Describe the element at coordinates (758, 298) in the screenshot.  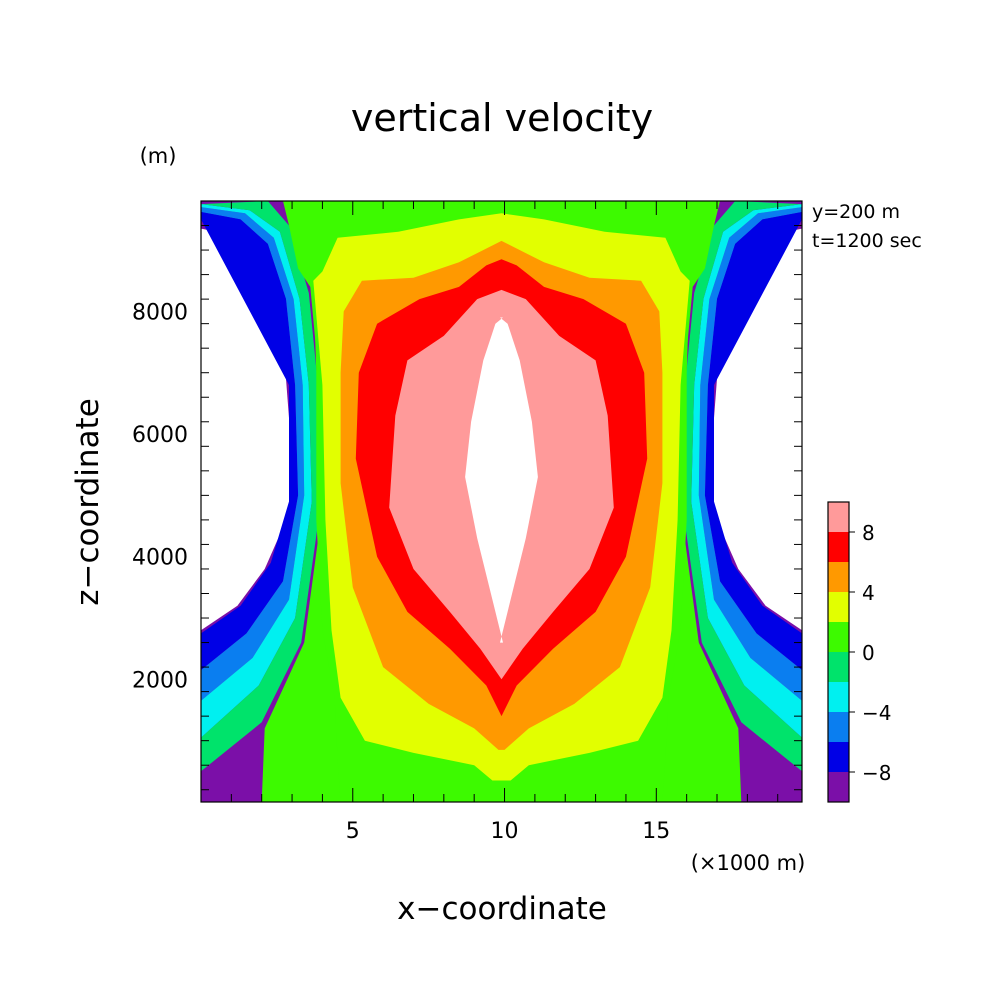
I see `band-blue-top-right` at that location.